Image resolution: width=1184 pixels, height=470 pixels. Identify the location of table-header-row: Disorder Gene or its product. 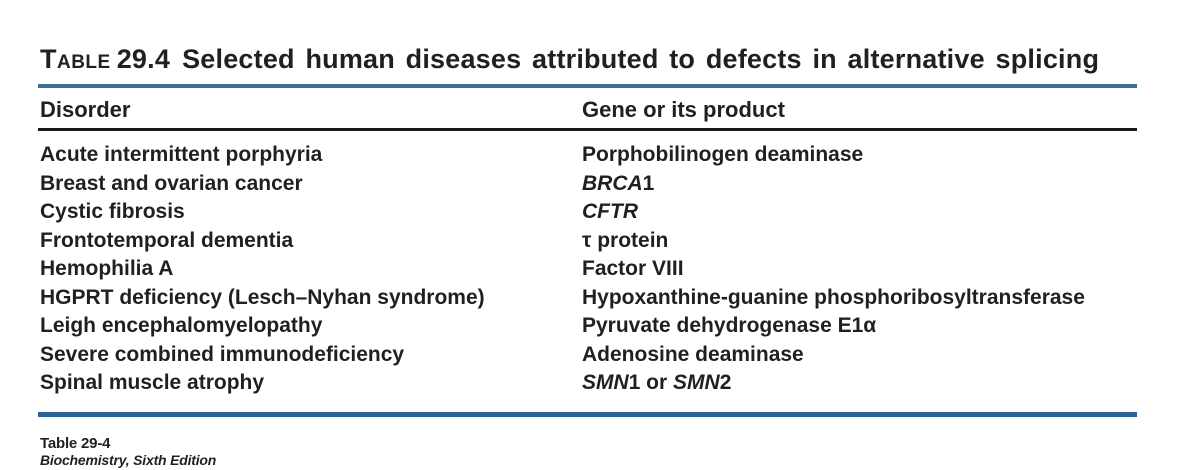
(588, 110).